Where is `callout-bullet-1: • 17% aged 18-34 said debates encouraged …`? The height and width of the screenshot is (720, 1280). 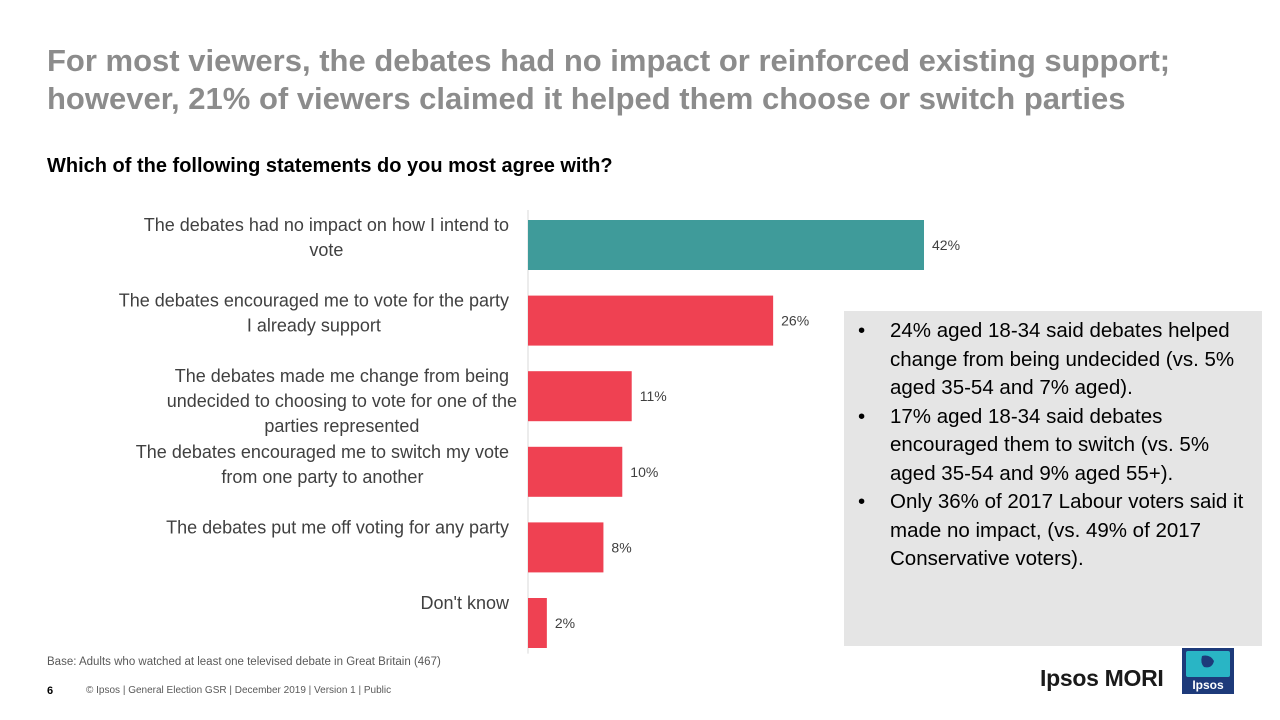
callout-bullet-1: • 17% aged 18-34 said debates encouraged … is located at coordinates (1051, 446).